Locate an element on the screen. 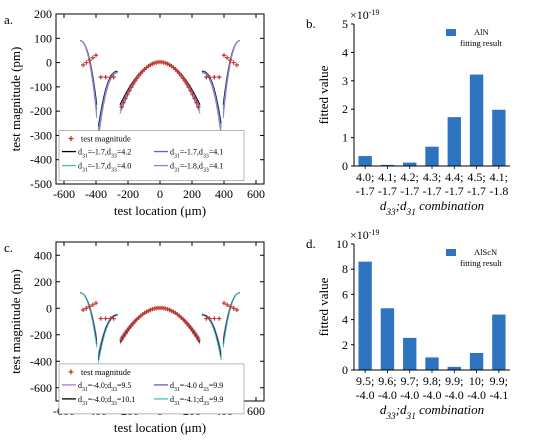  x-tick-label-bottom-6: -4.1 is located at coordinates (498, 395).